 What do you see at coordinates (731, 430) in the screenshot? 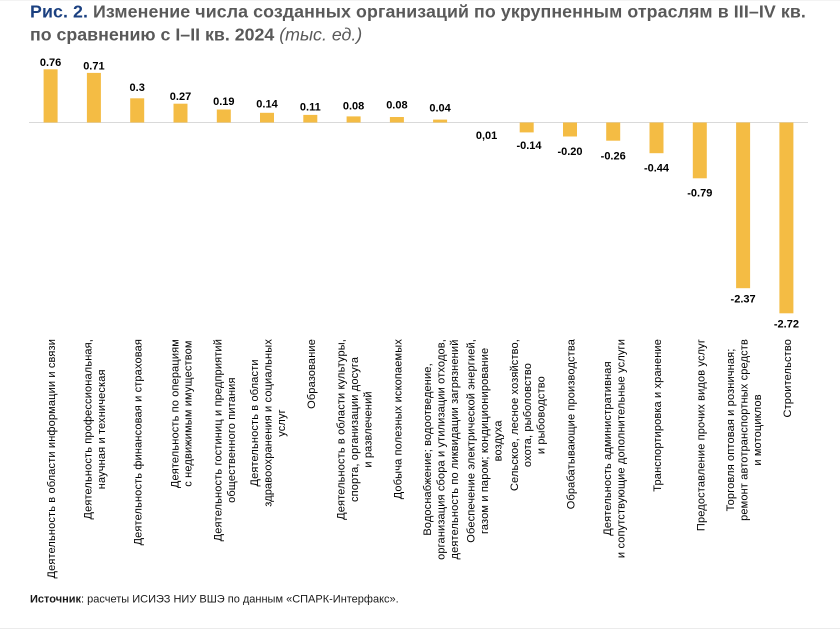
I see `svg-text: Торговля оптовая и розничная;` at bounding box center [731, 430].